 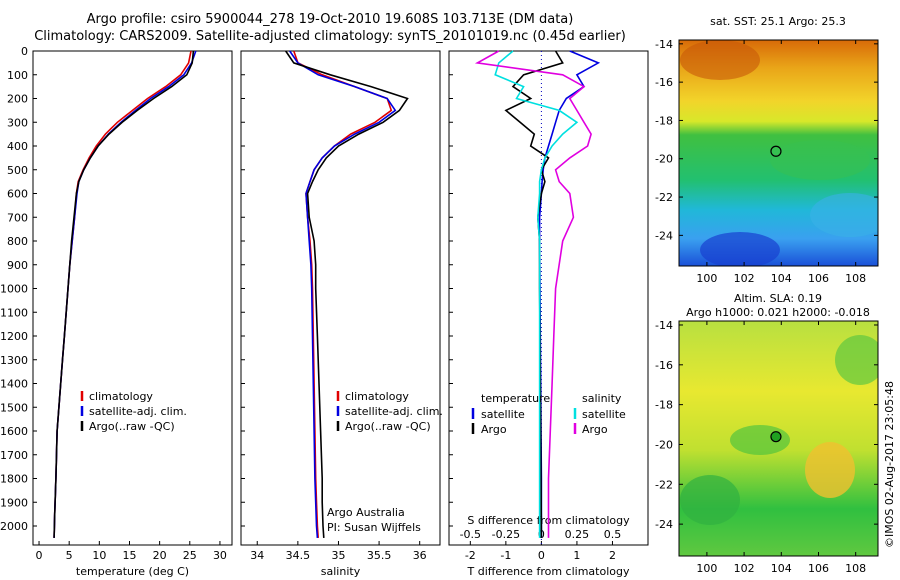 I want to click on s-tick-label: -0.25, so click(x=506, y=534).